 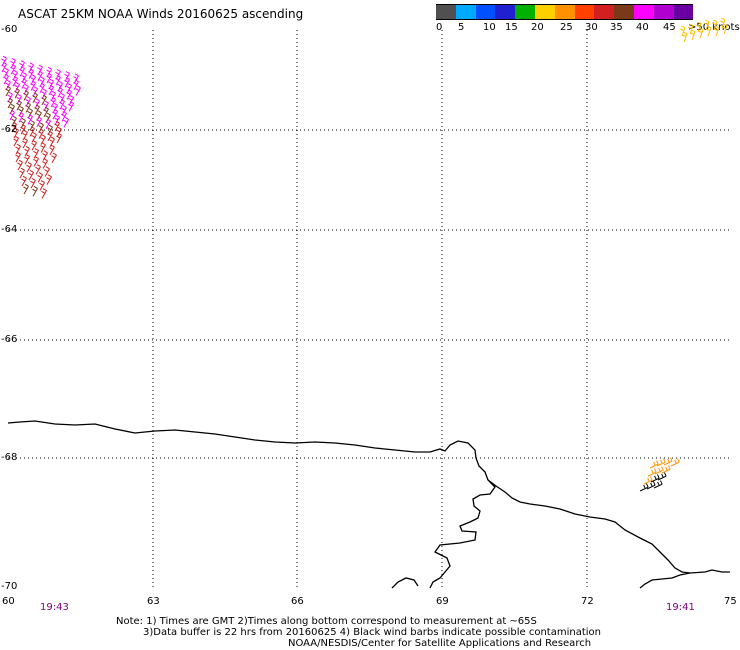 What do you see at coordinates (442, 601) in the screenshot?
I see `longitude-label: 69` at bounding box center [442, 601].